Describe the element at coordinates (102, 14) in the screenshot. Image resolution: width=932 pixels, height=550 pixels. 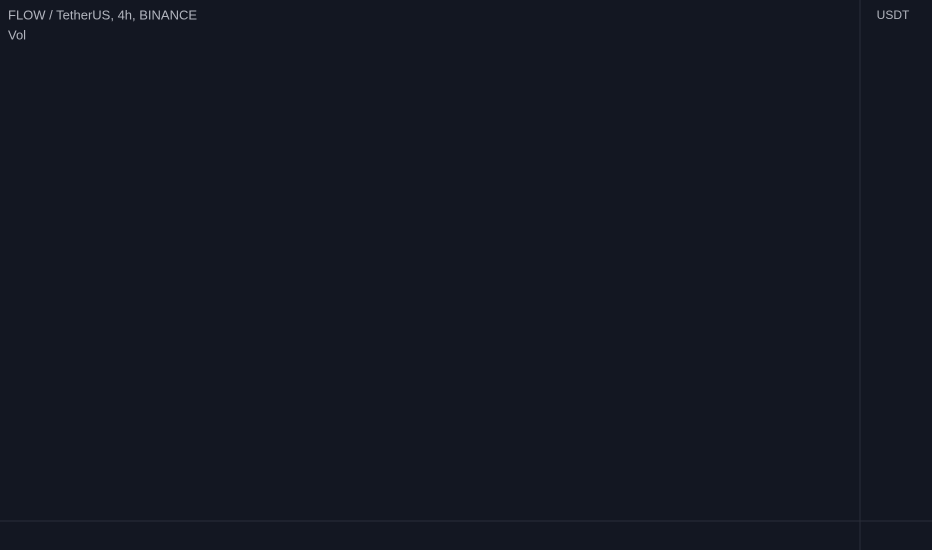
I see `chart-title: FLOW / TetherUS, 4h, BINANCE` at that location.